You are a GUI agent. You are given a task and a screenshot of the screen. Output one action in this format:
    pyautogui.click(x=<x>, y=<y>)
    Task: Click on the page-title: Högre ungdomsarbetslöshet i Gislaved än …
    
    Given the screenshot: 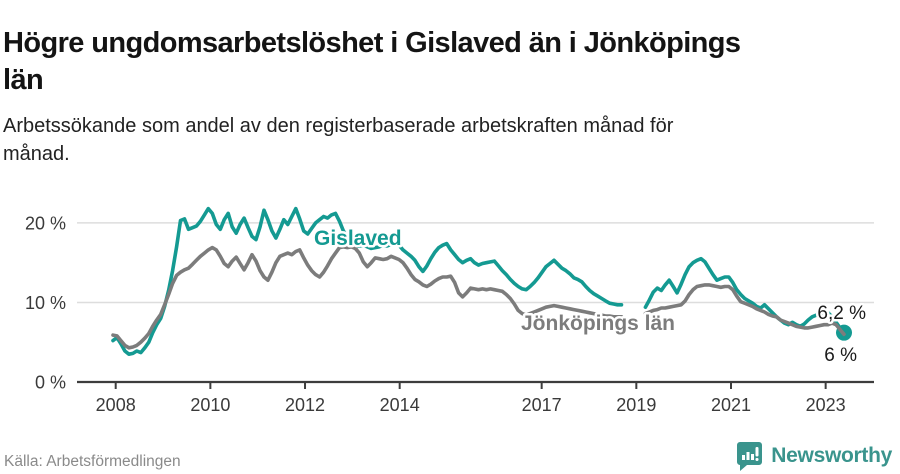 What is the action you would take?
    pyautogui.click(x=372, y=61)
    